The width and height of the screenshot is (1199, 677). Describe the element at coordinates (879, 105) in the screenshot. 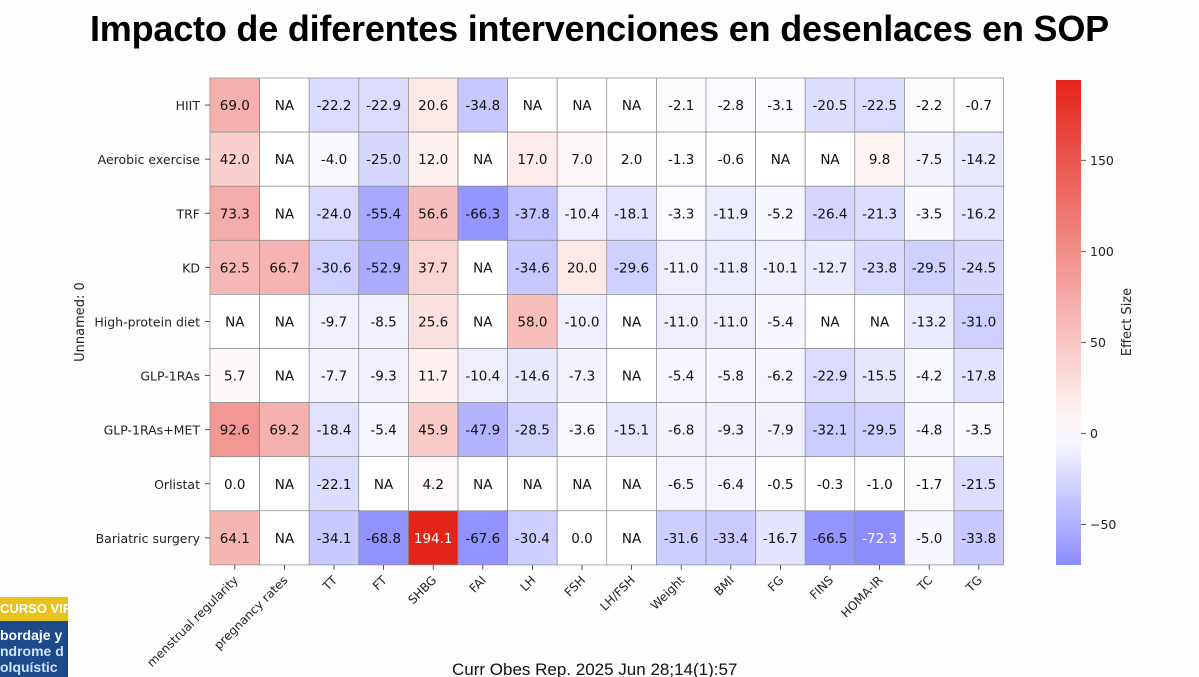

I see `heatmap-cell-hiit-homa-ir` at that location.